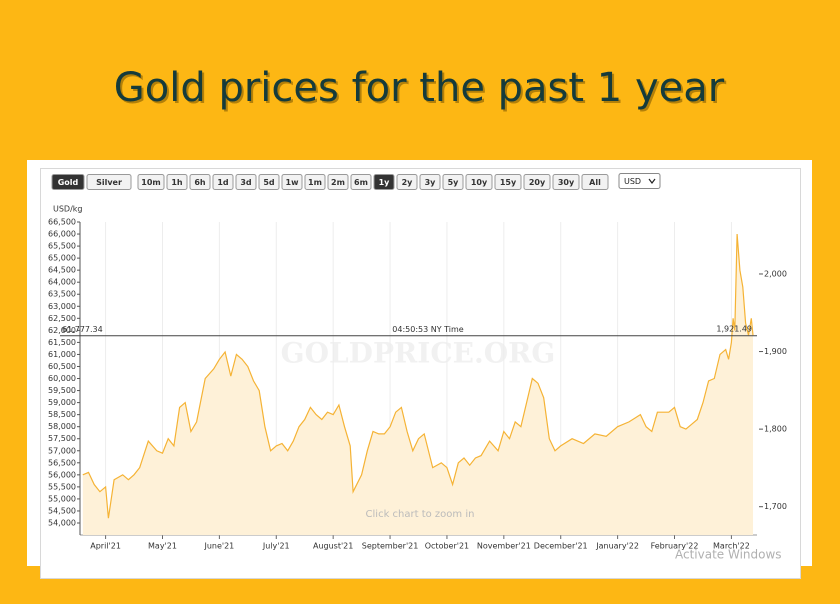 This screenshot has height=604, width=840. What do you see at coordinates (504, 546) in the screenshot?
I see `x-tick-label: November'21` at bounding box center [504, 546].